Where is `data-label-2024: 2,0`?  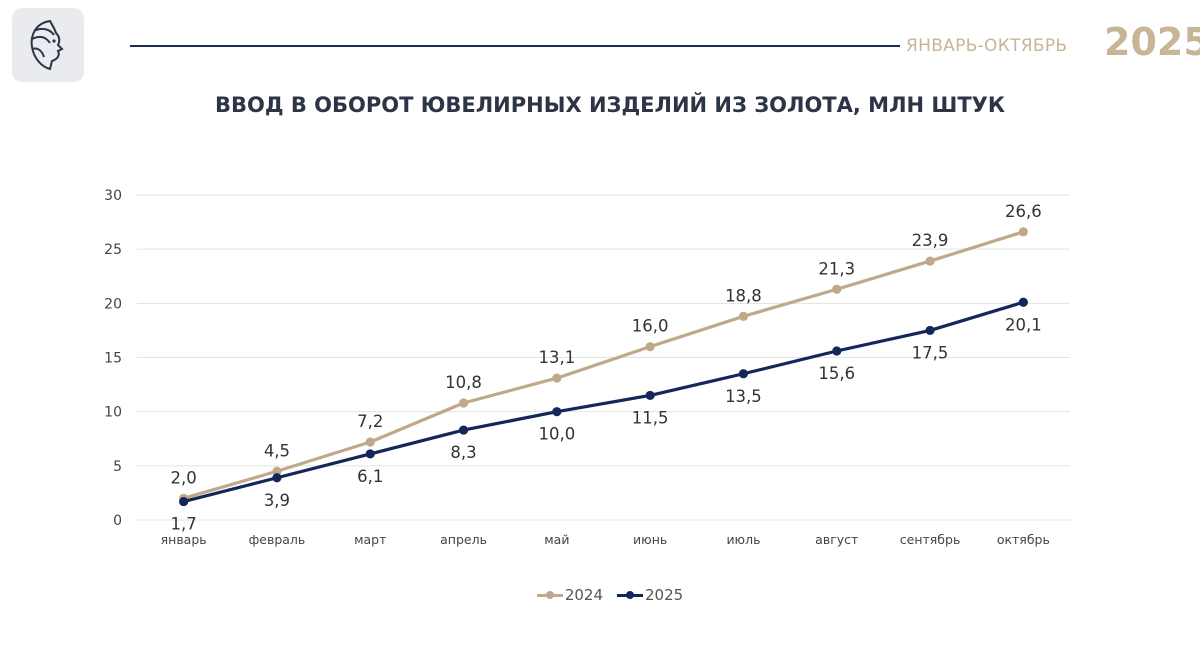
data-label-2024: 2,0 is located at coordinates (184, 477).